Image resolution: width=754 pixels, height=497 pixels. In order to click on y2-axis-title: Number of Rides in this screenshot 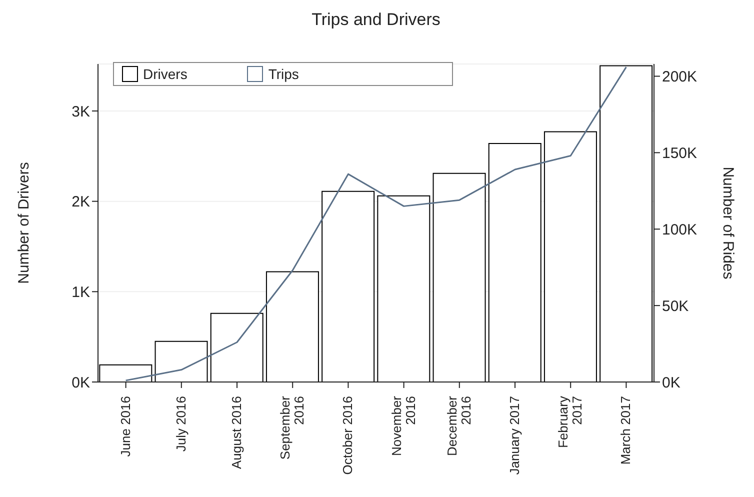, I will do `click(728, 223)`.